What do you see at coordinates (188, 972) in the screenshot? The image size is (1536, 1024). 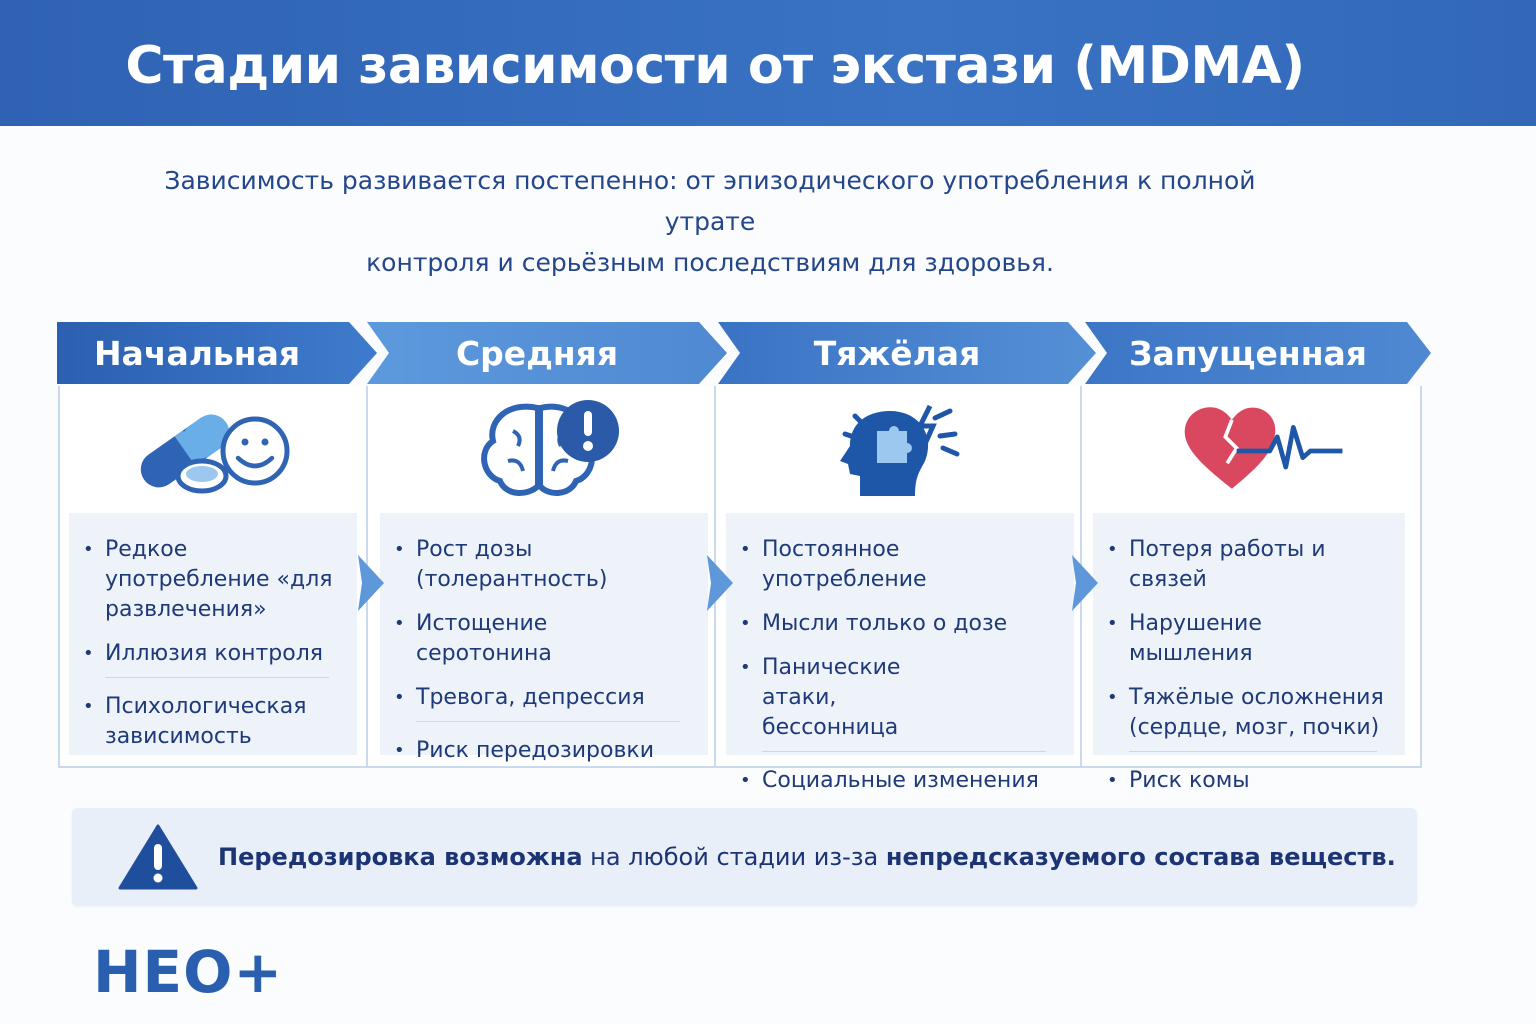 I see `neo-plus-logo: НЕО+` at bounding box center [188, 972].